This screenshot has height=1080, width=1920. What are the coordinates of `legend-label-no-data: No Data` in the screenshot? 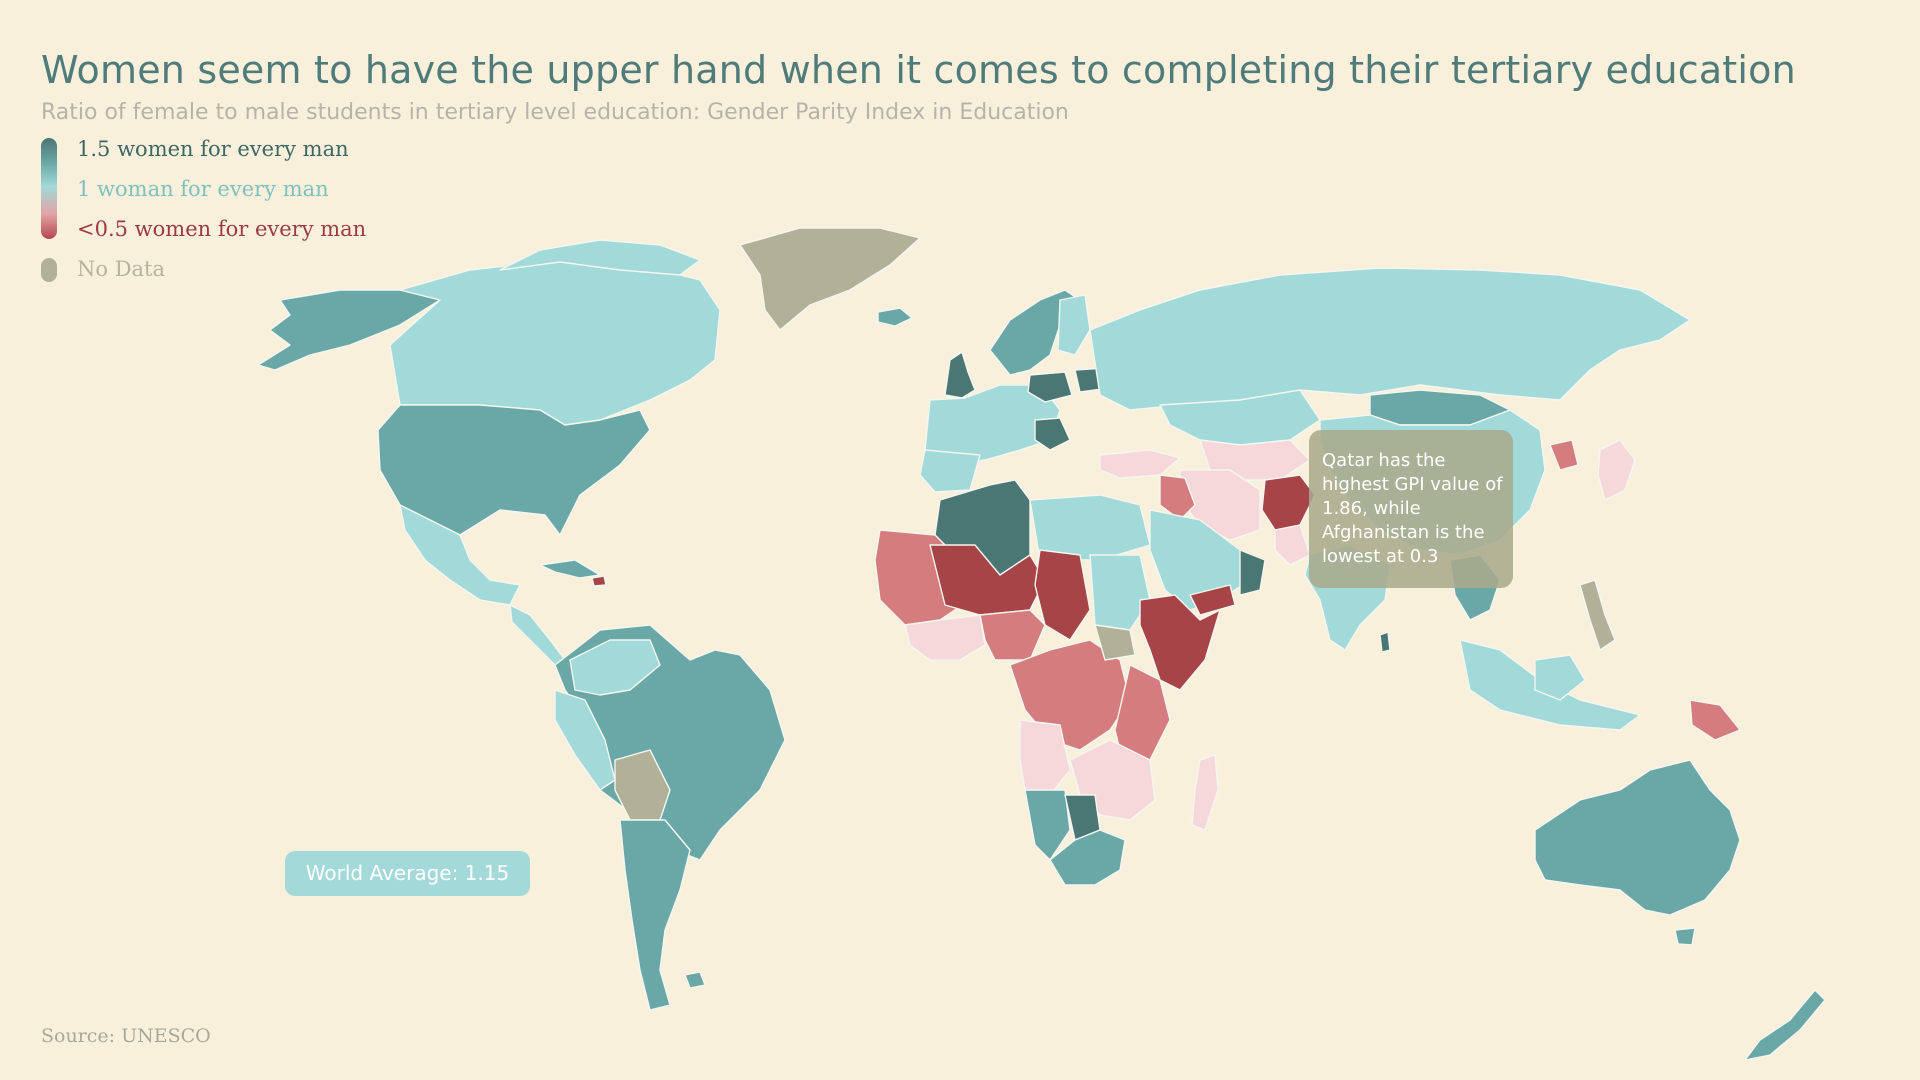 It's located at (121, 269).